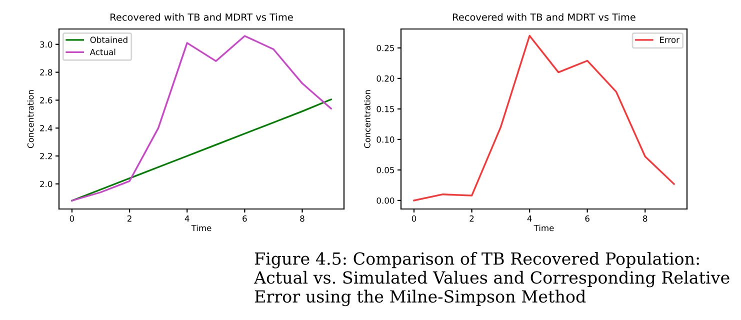 The width and height of the screenshot is (741, 320). Describe the element at coordinates (385, 48) in the screenshot. I see `y-tick-label: 0.25` at that location.